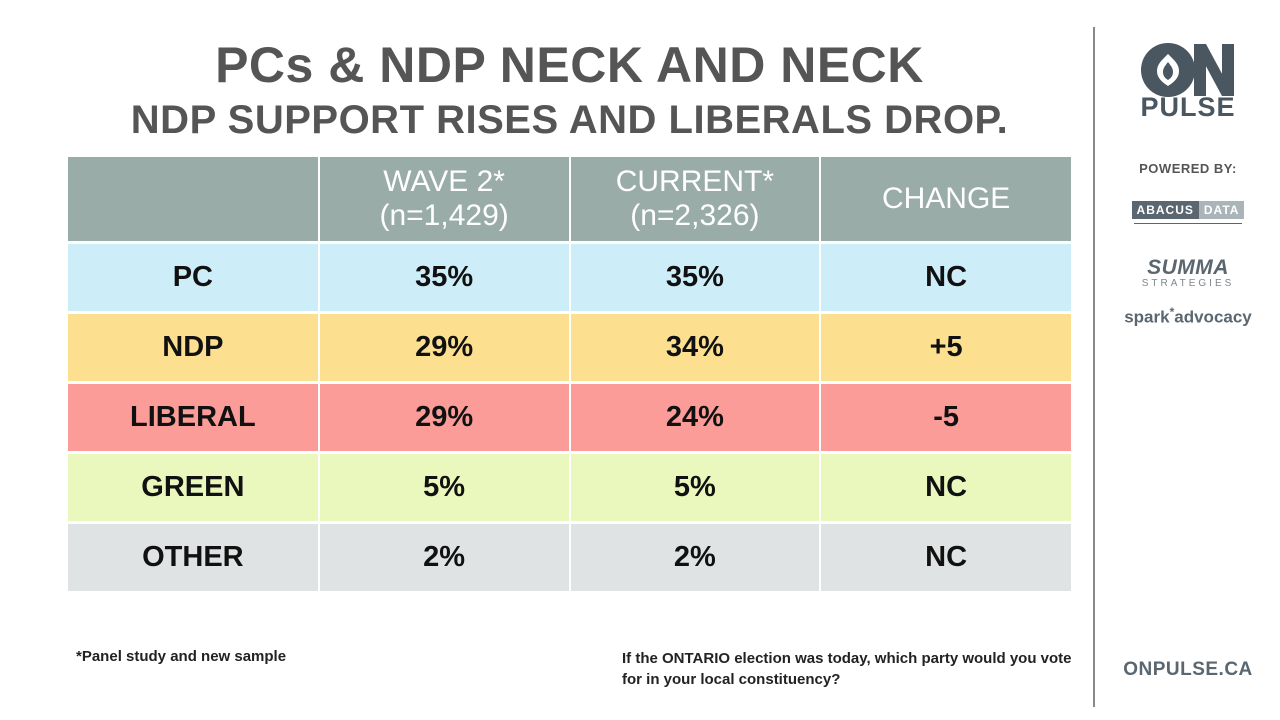 This screenshot has height=720, width=1280. Describe the element at coordinates (695, 348) in the screenshot. I see `current-cell: 34%` at that location.